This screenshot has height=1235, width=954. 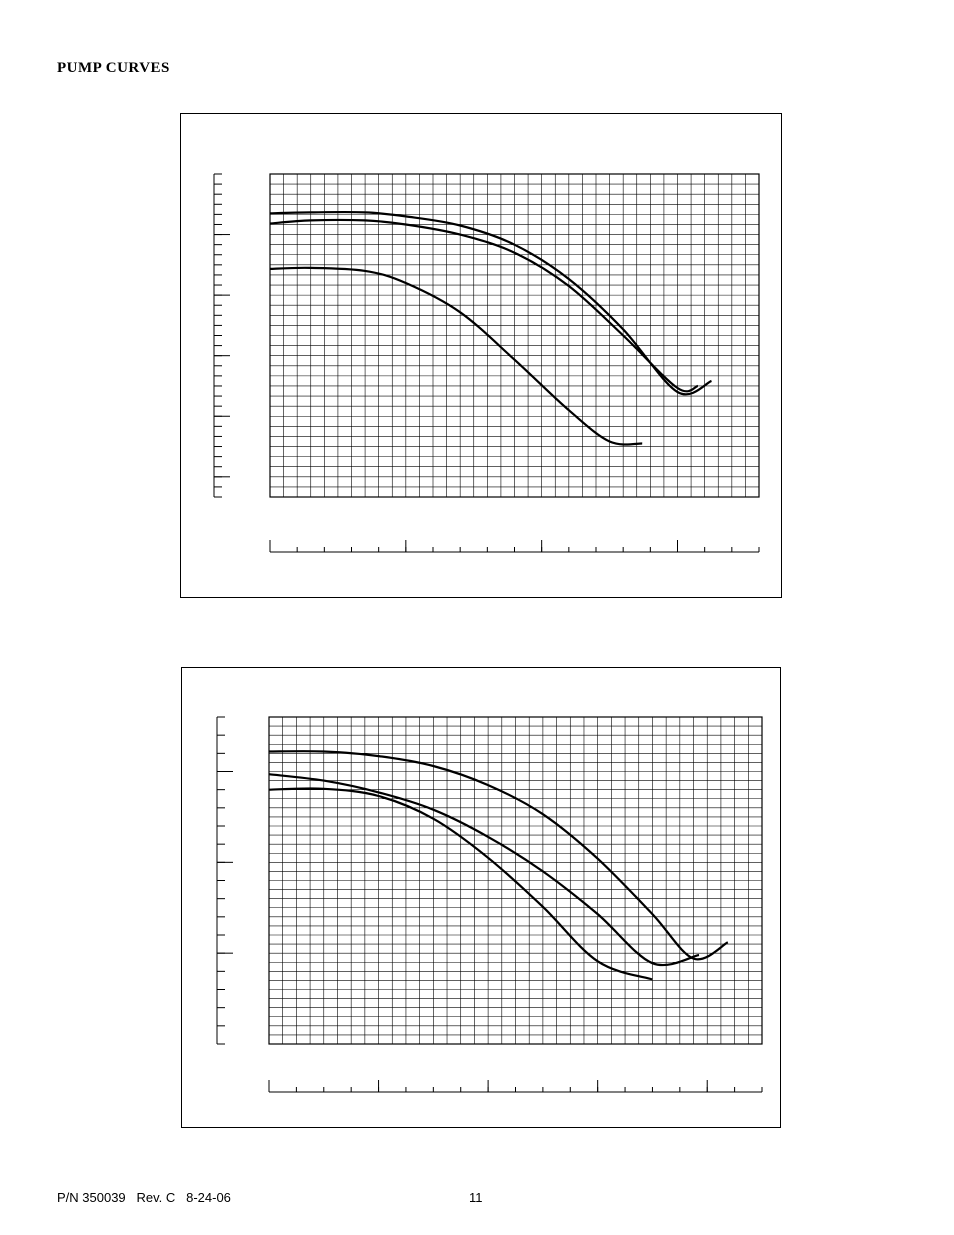 I want to click on footer-part-number: P/N 350039 Rev. C 8-24-06, so click(x=144, y=1197).